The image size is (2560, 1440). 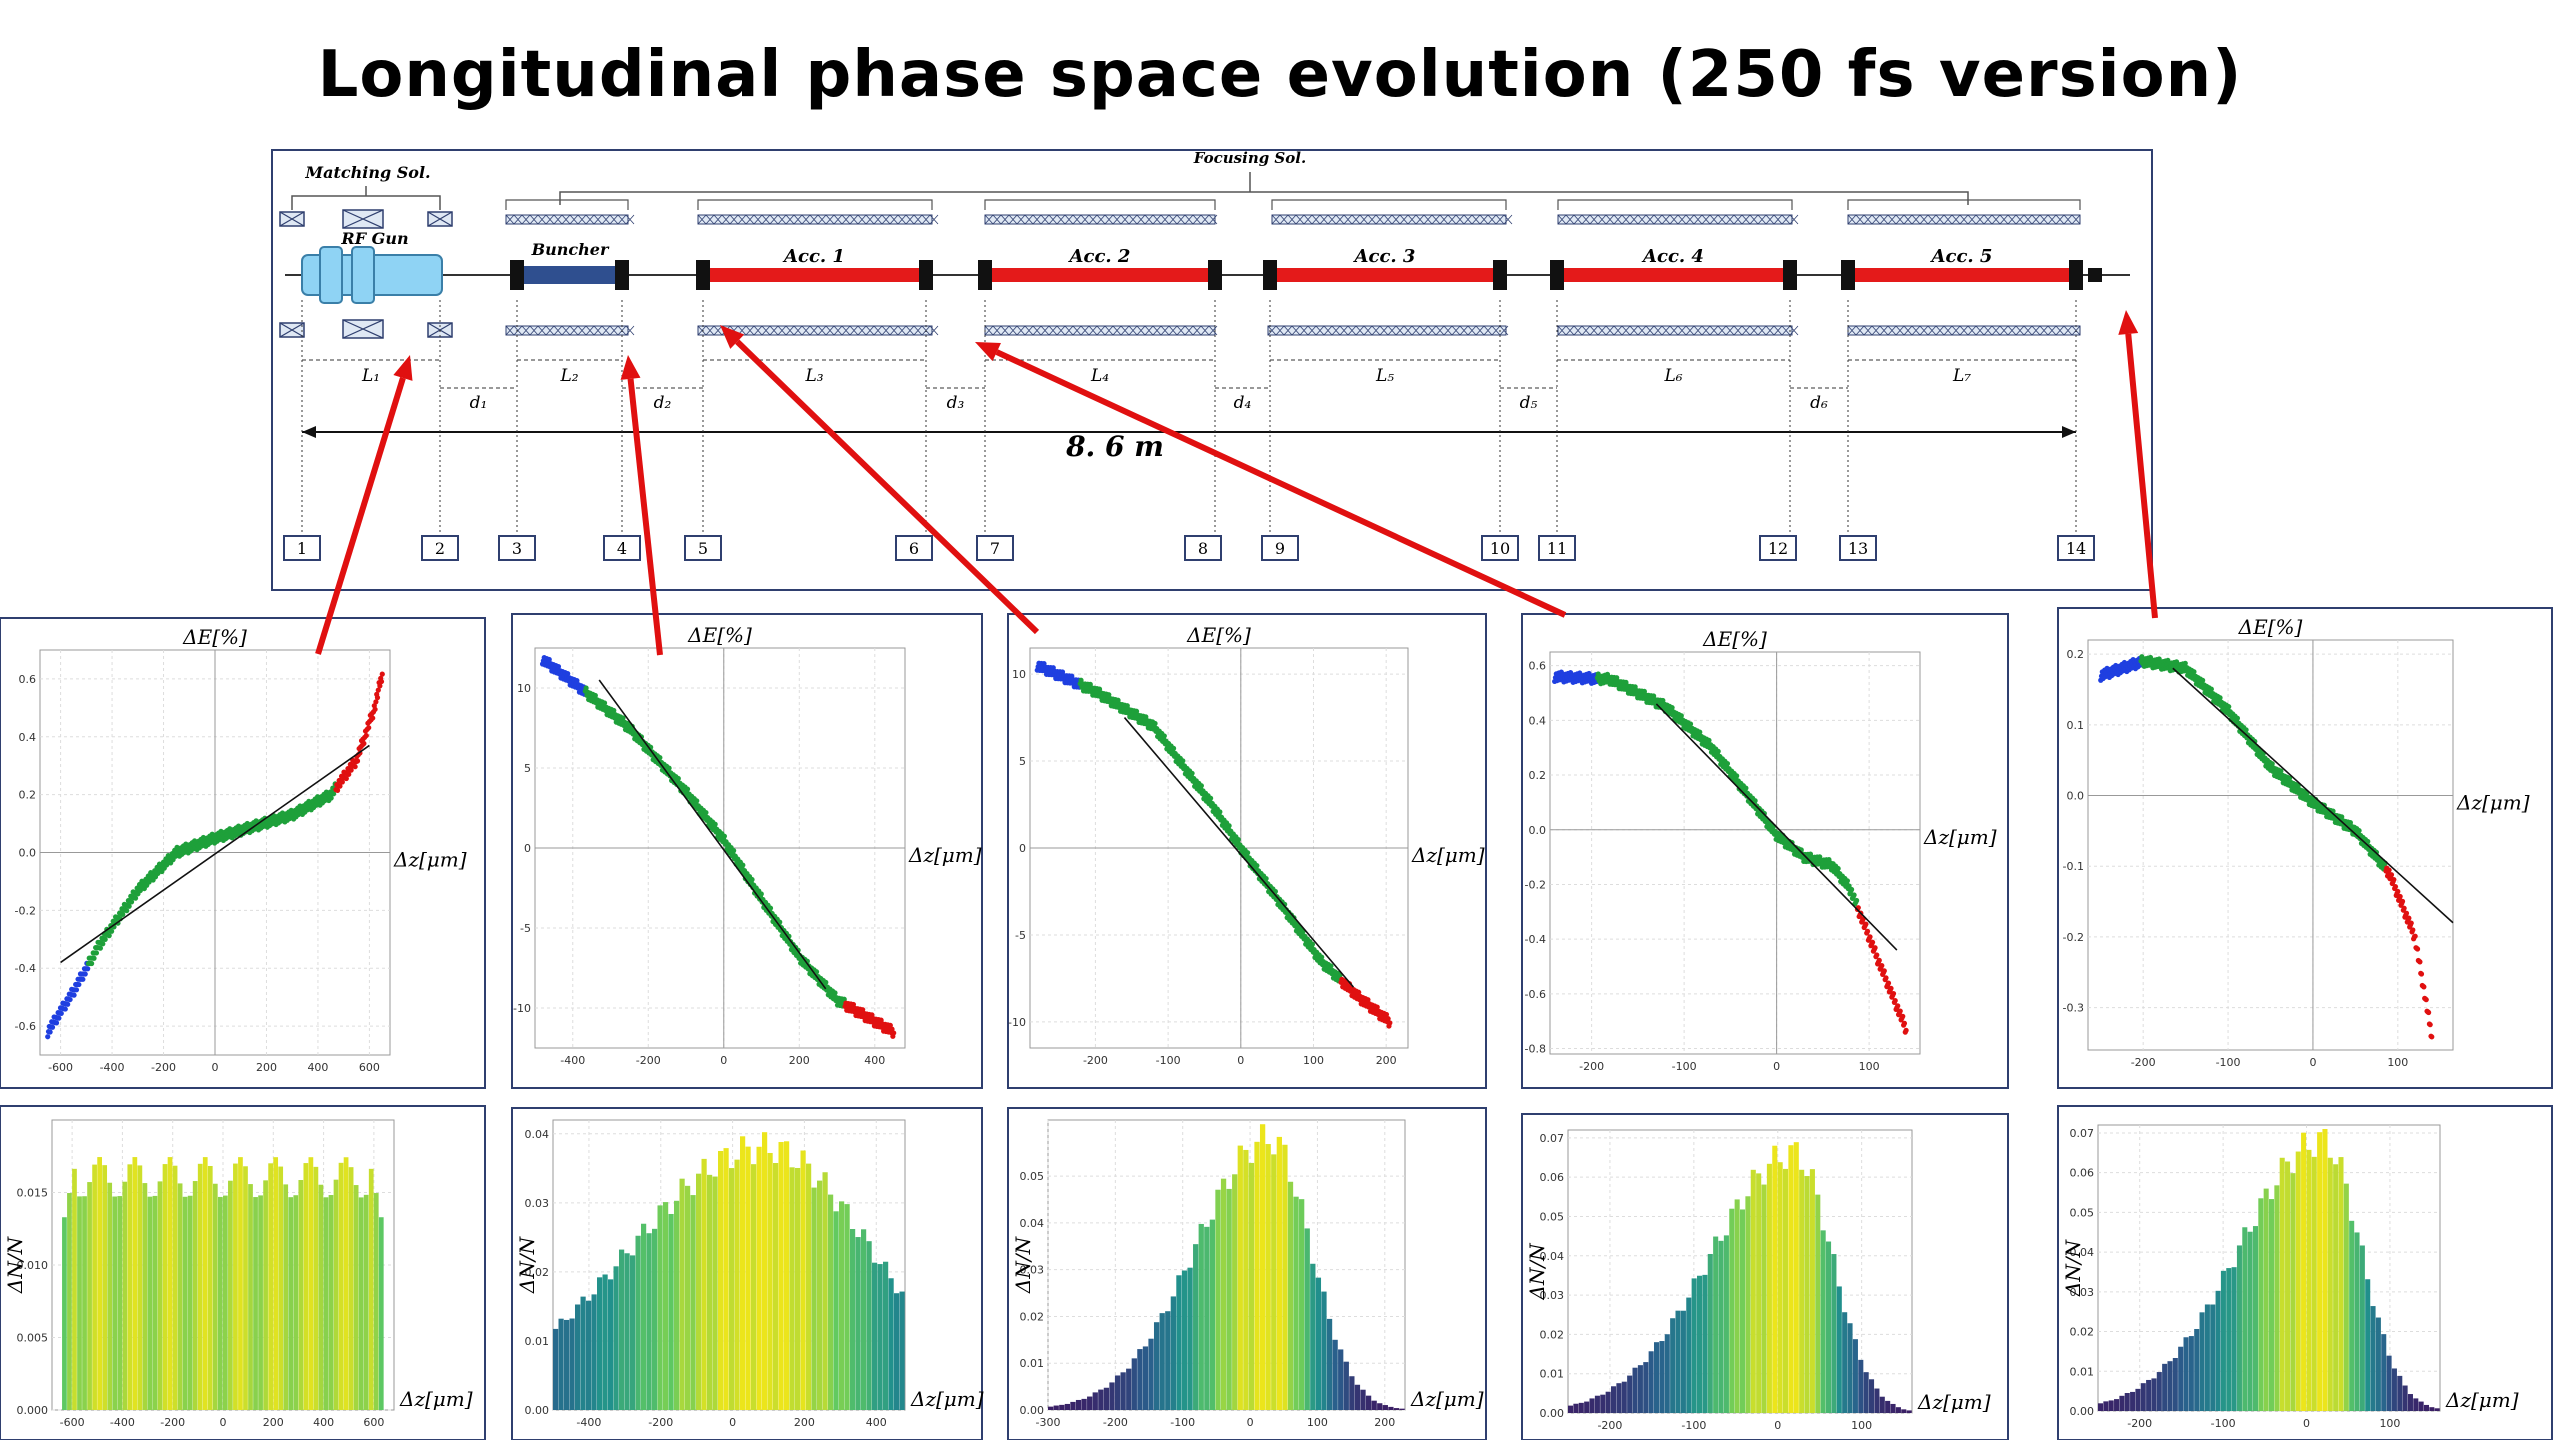 I want to click on arrow-head, so click(x=988, y=352).